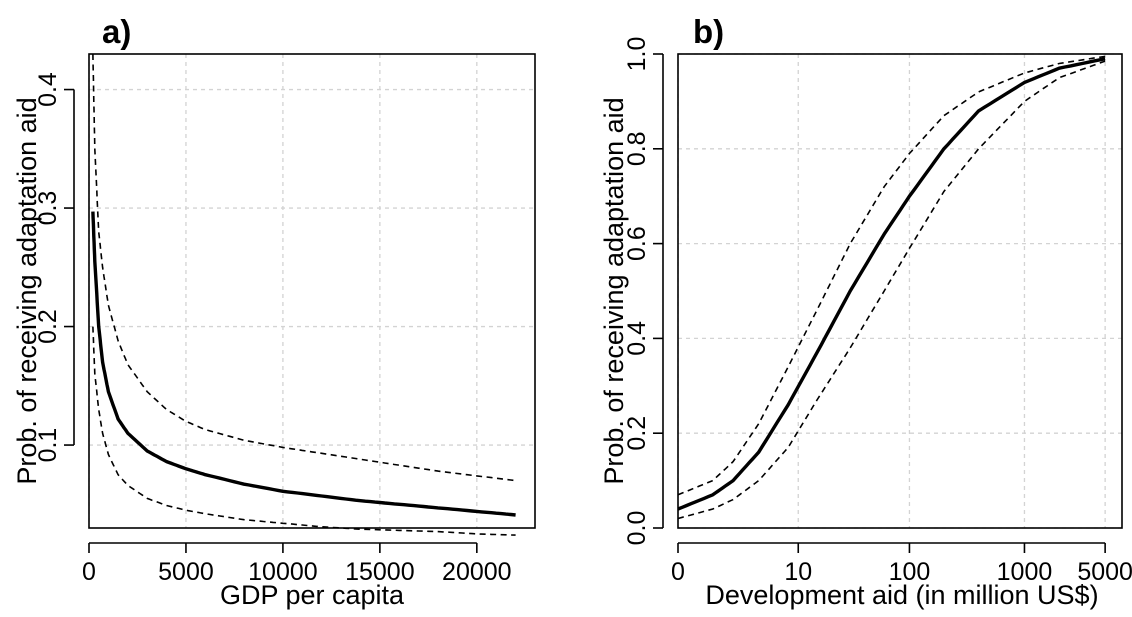  Describe the element at coordinates (637, 54) in the screenshot. I see `panel-b-y-tick-label-5: 1.0` at that location.